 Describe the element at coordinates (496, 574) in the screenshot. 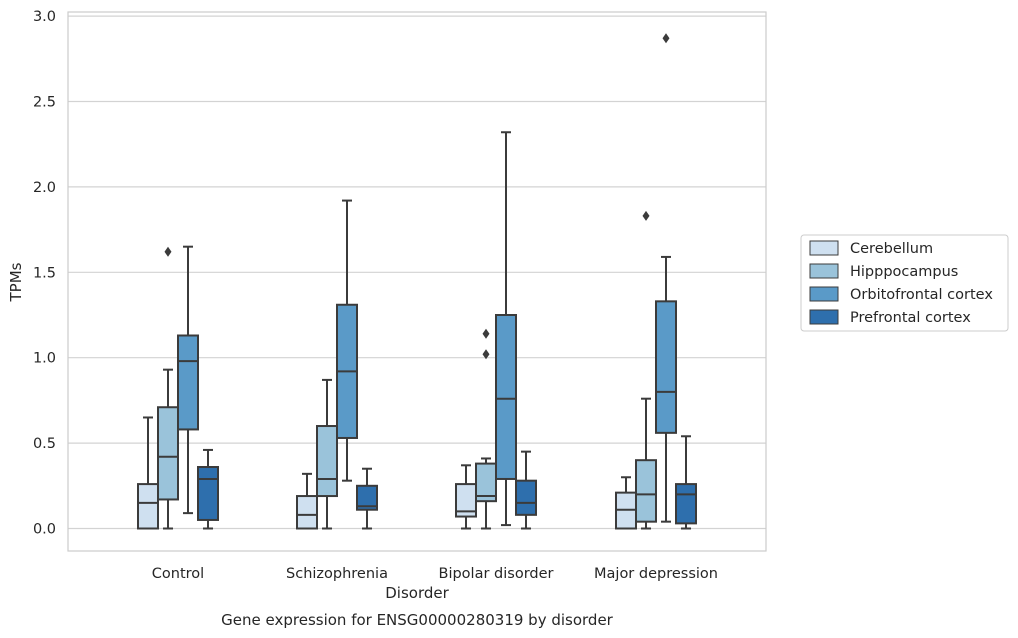

I see `x-tick-label: Bipolar disorder` at that location.